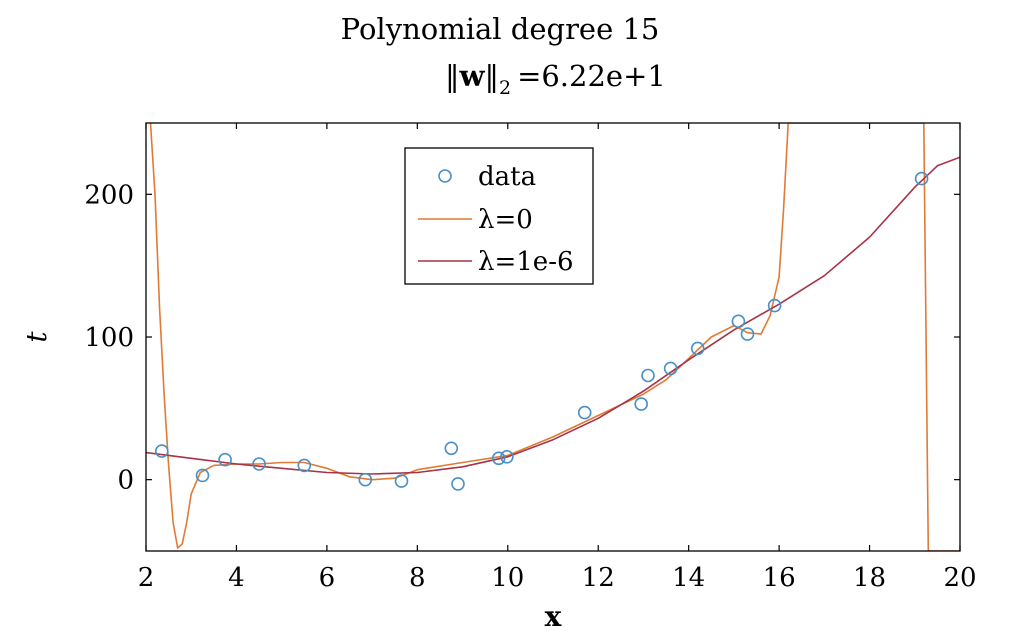  What do you see at coordinates (526, 262) in the screenshot?
I see `legend-label-lambda1e6: λ=1e-6` at bounding box center [526, 262].